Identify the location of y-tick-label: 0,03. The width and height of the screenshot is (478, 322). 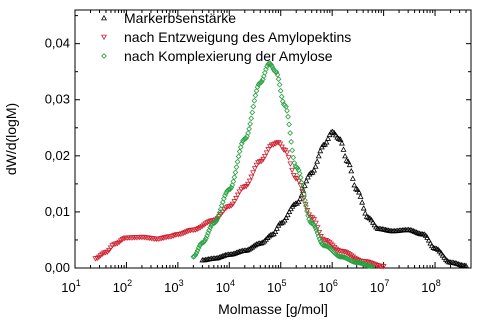
(57, 99).